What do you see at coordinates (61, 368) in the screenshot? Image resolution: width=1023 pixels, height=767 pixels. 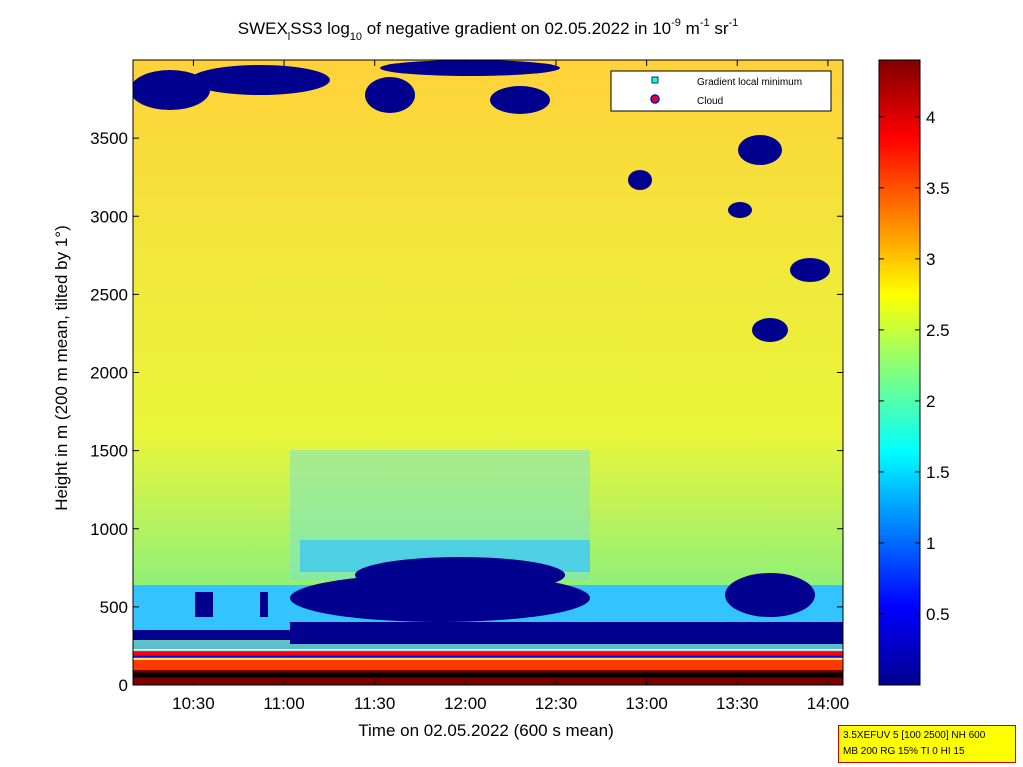 I see `y-axis-label: Height in m (200 m mean, tilted by 1°)` at bounding box center [61, 368].